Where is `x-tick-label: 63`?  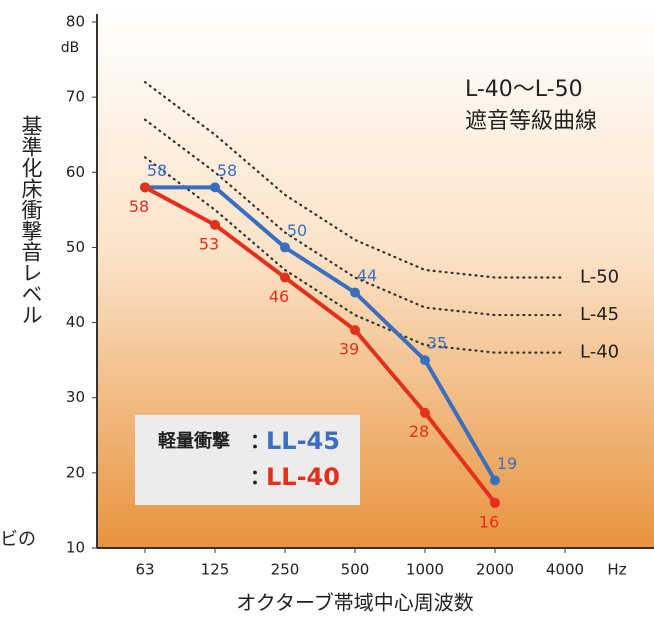
x-tick-label: 63 is located at coordinates (144, 570).